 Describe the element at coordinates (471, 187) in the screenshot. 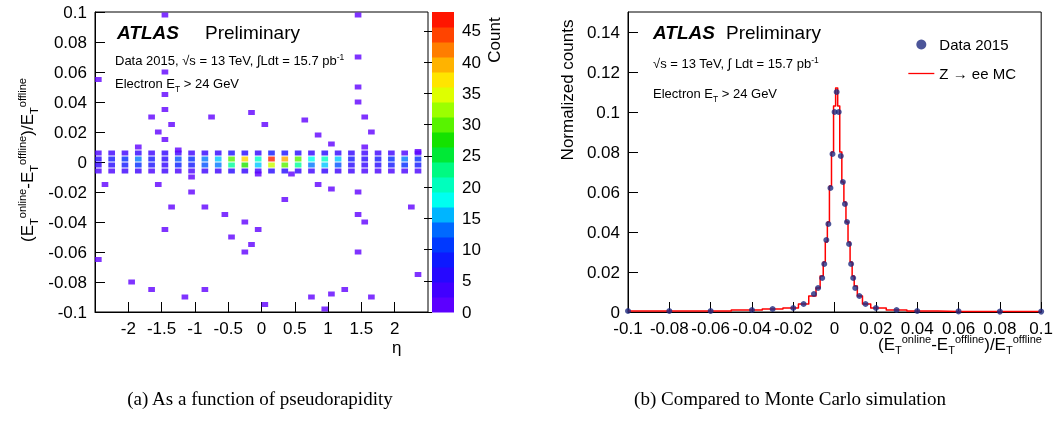

I see `color-bar-label: 20` at that location.